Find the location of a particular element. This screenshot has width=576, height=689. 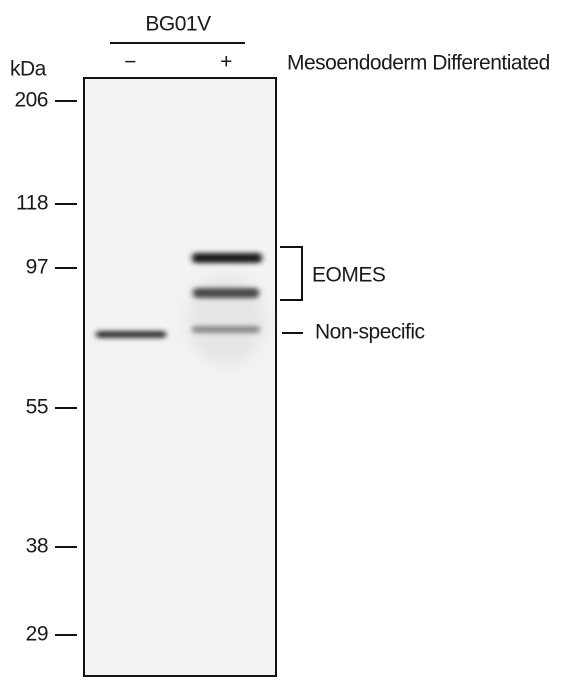

bracket is located at coordinates (291, 273).